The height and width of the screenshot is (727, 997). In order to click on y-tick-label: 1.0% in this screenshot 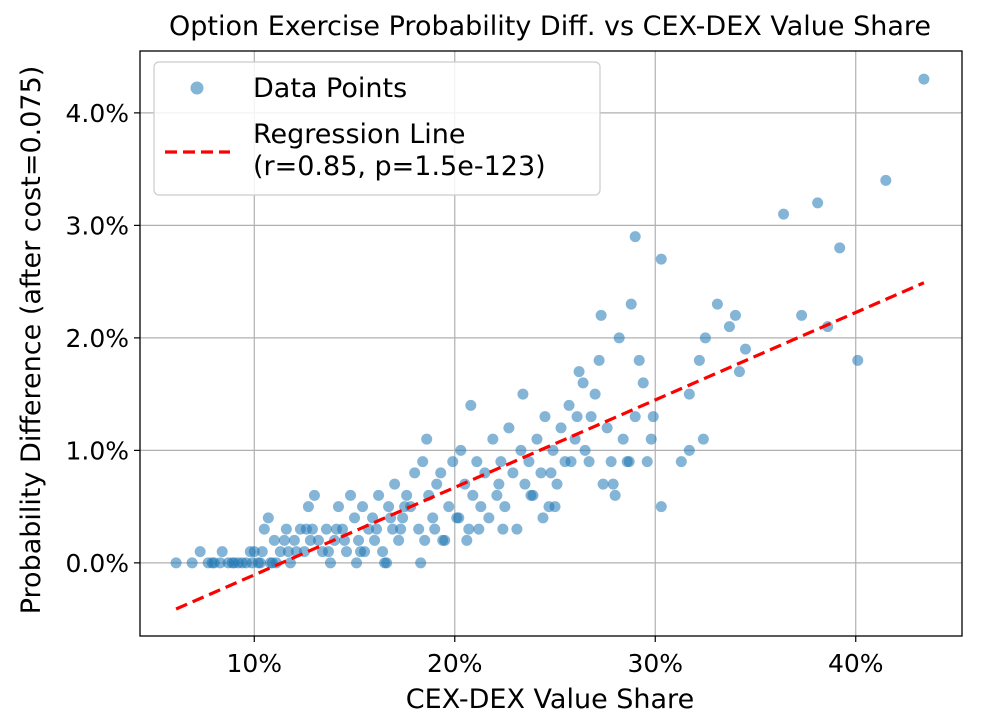, I will do `click(97, 450)`.